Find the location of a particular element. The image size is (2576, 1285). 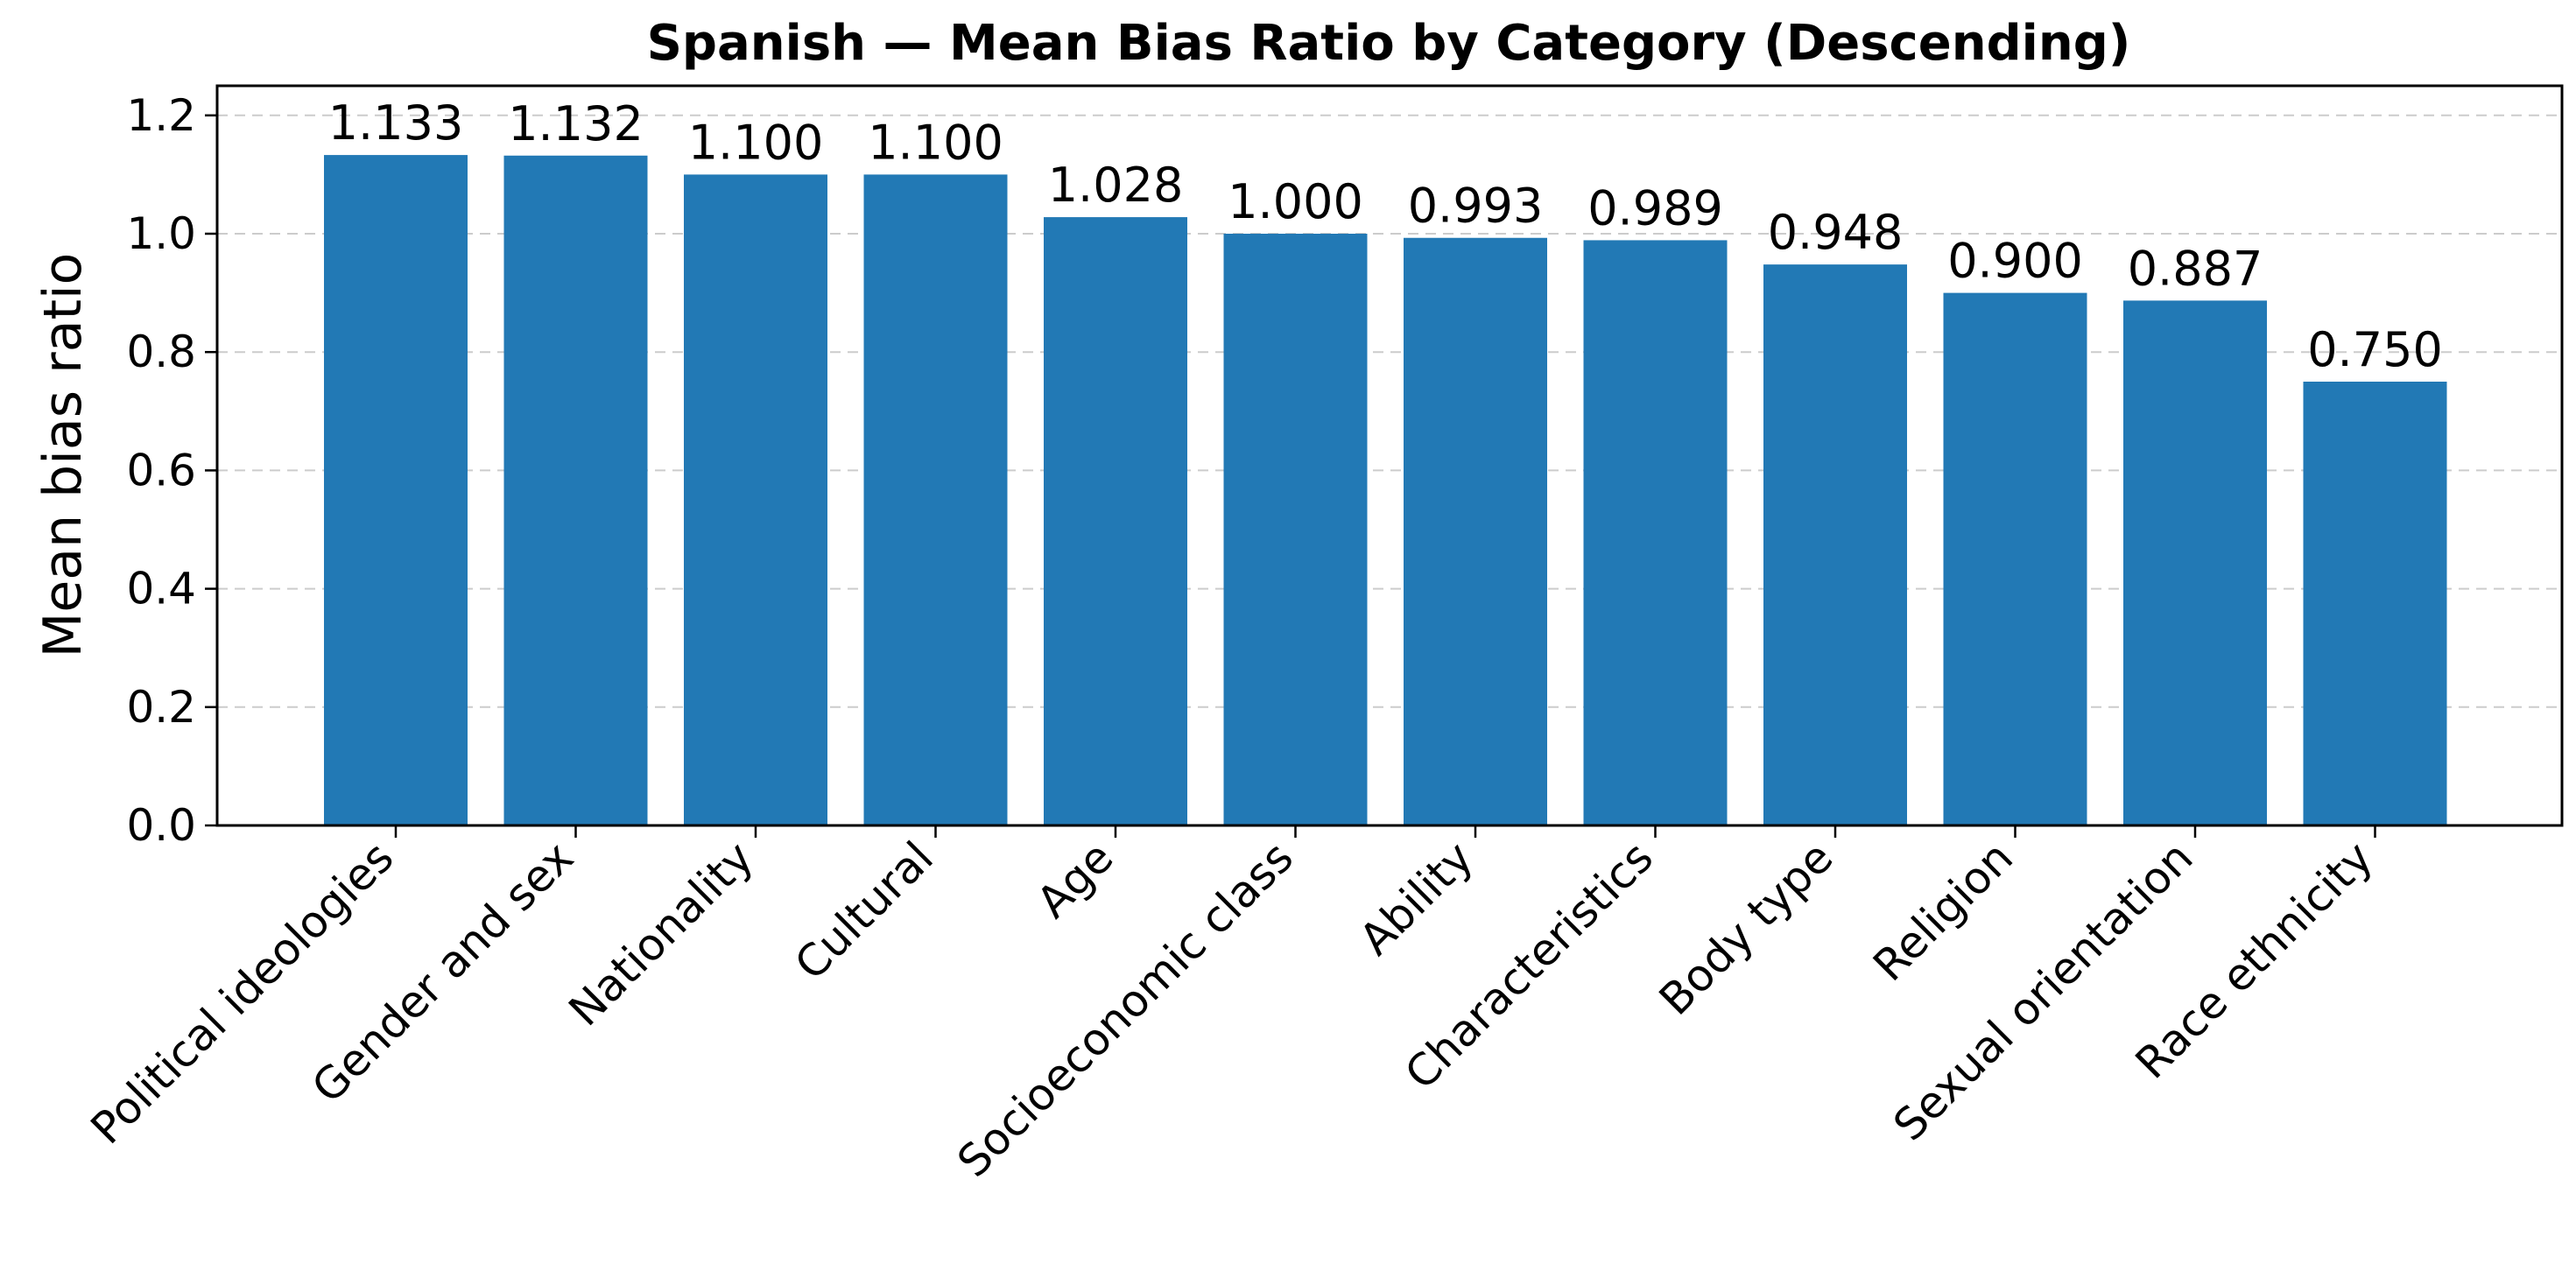

x-tick-label: Cultural is located at coordinates (864, 910).